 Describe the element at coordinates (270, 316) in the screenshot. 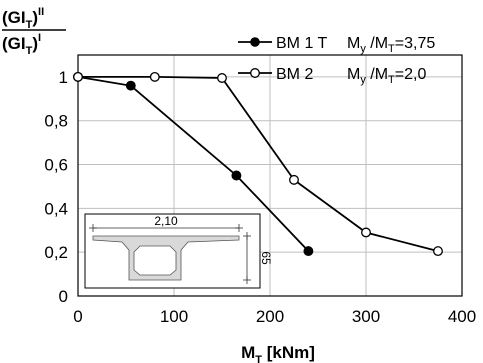

I see `x-tick-label: 200` at that location.